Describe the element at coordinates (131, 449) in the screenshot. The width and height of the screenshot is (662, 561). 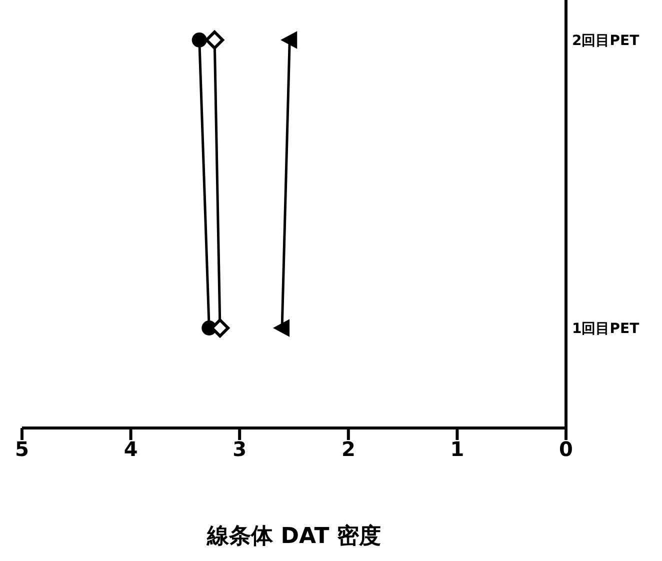
I see `x-tick-label: 4` at that location.